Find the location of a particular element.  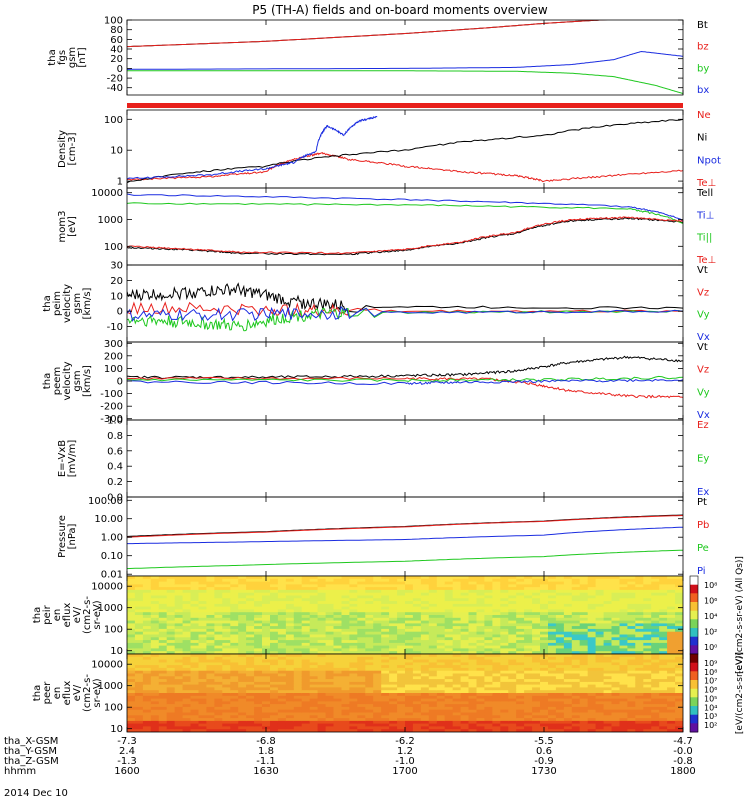

y-axis-label: [km/s] is located at coordinates (87, 381).